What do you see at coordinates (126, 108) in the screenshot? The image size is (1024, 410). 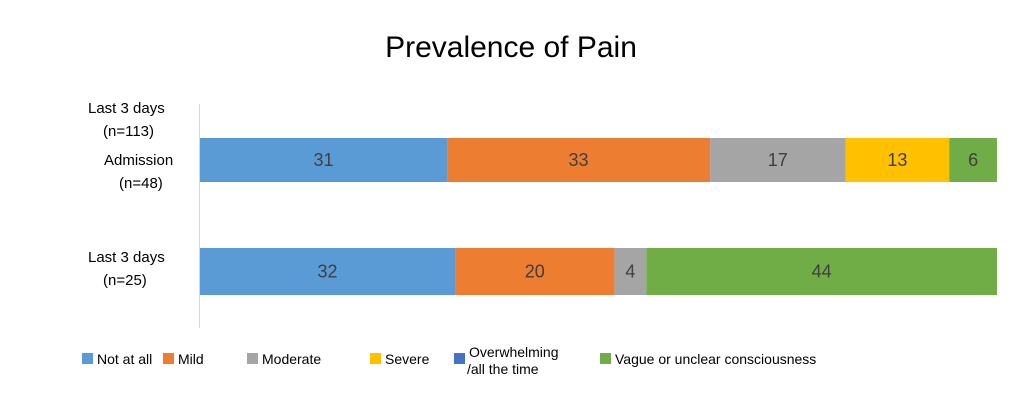 I see `category-label-0-line-0: Last 3 days` at bounding box center [126, 108].